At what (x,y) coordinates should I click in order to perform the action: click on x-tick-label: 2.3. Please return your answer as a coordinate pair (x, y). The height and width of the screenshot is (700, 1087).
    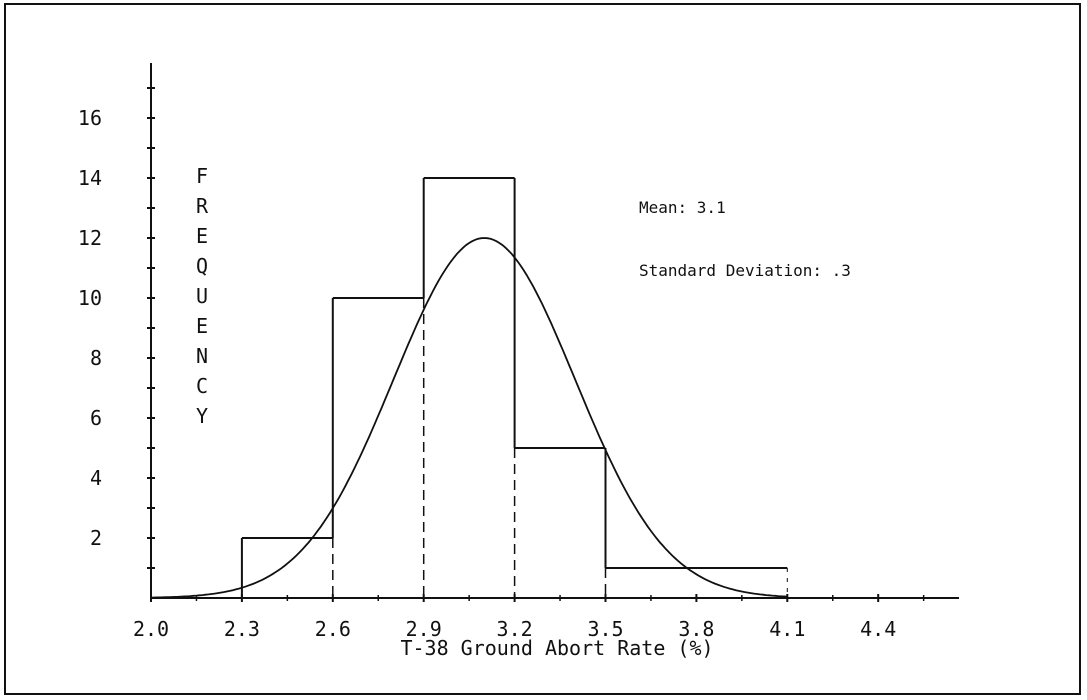
    Looking at the image, I should click on (242, 629).